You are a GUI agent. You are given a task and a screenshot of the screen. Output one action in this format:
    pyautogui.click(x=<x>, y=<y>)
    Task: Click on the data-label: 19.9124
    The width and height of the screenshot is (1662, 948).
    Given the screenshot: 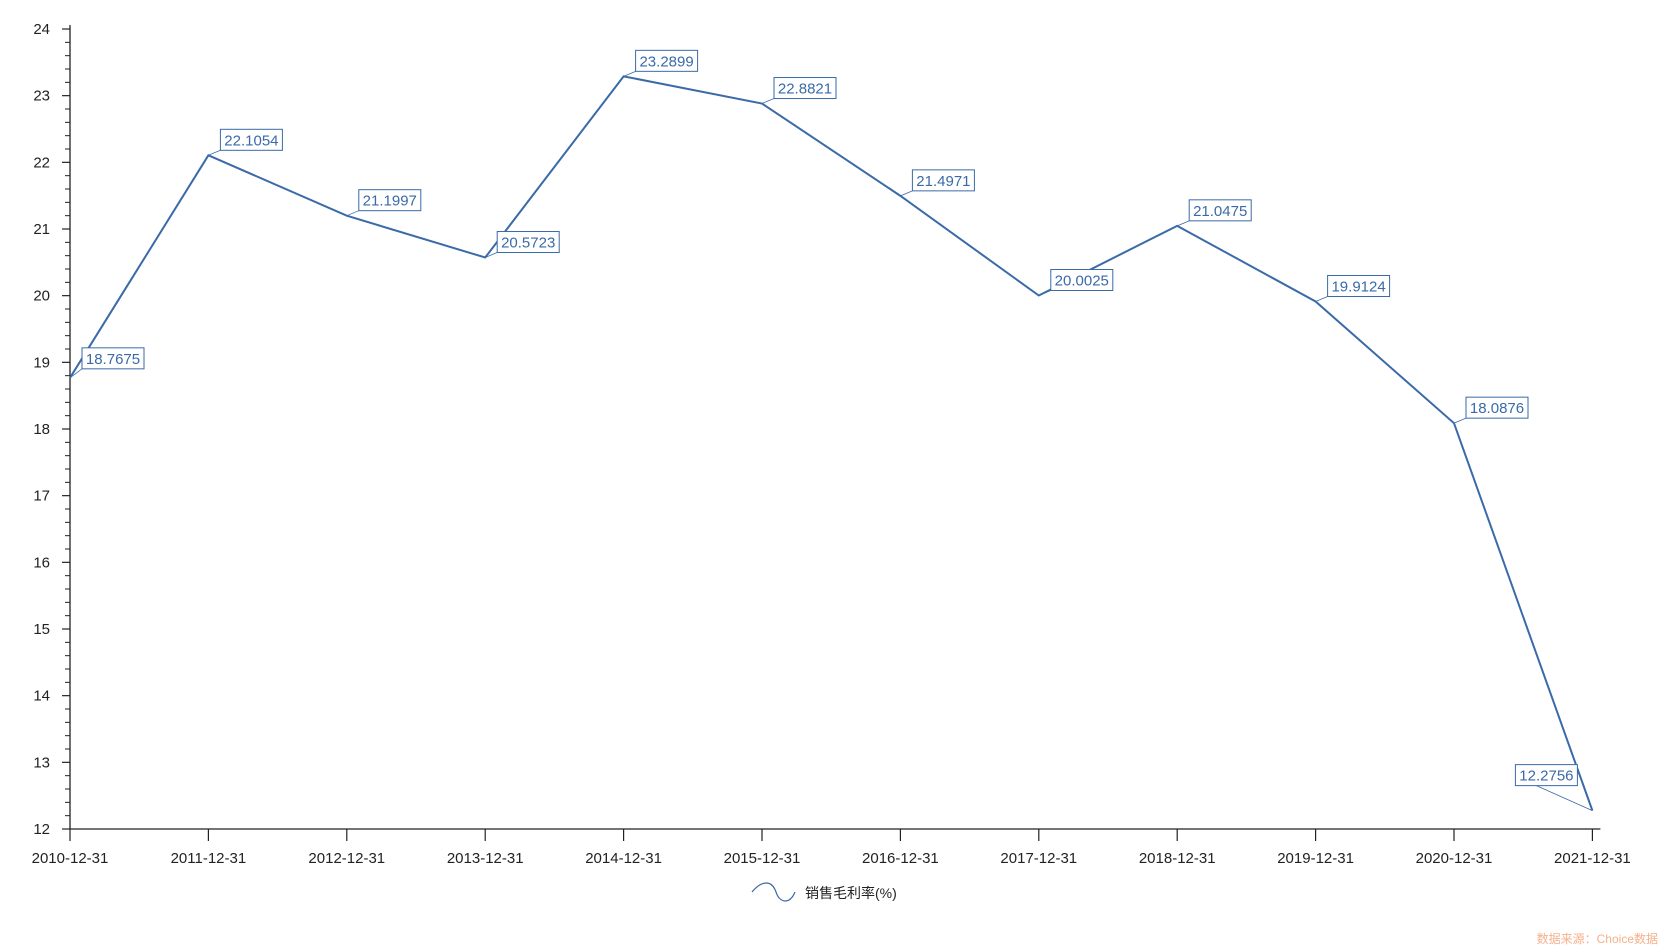 What is the action you would take?
    pyautogui.click(x=1353, y=288)
    